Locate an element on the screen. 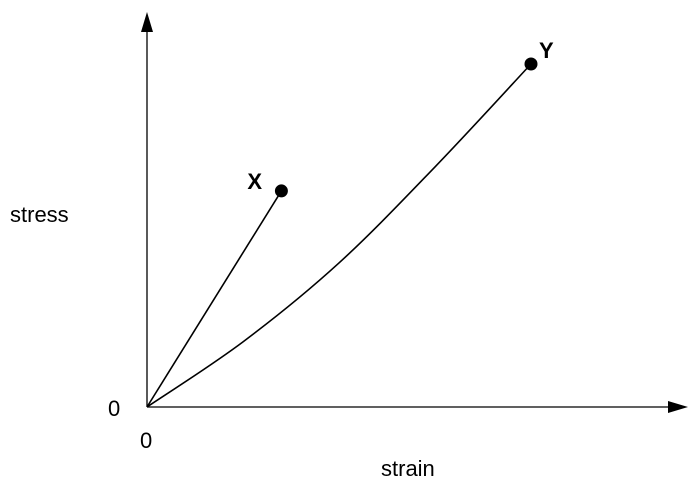 This screenshot has height=482, width=688. y-axis-arrow is located at coordinates (147, 22).